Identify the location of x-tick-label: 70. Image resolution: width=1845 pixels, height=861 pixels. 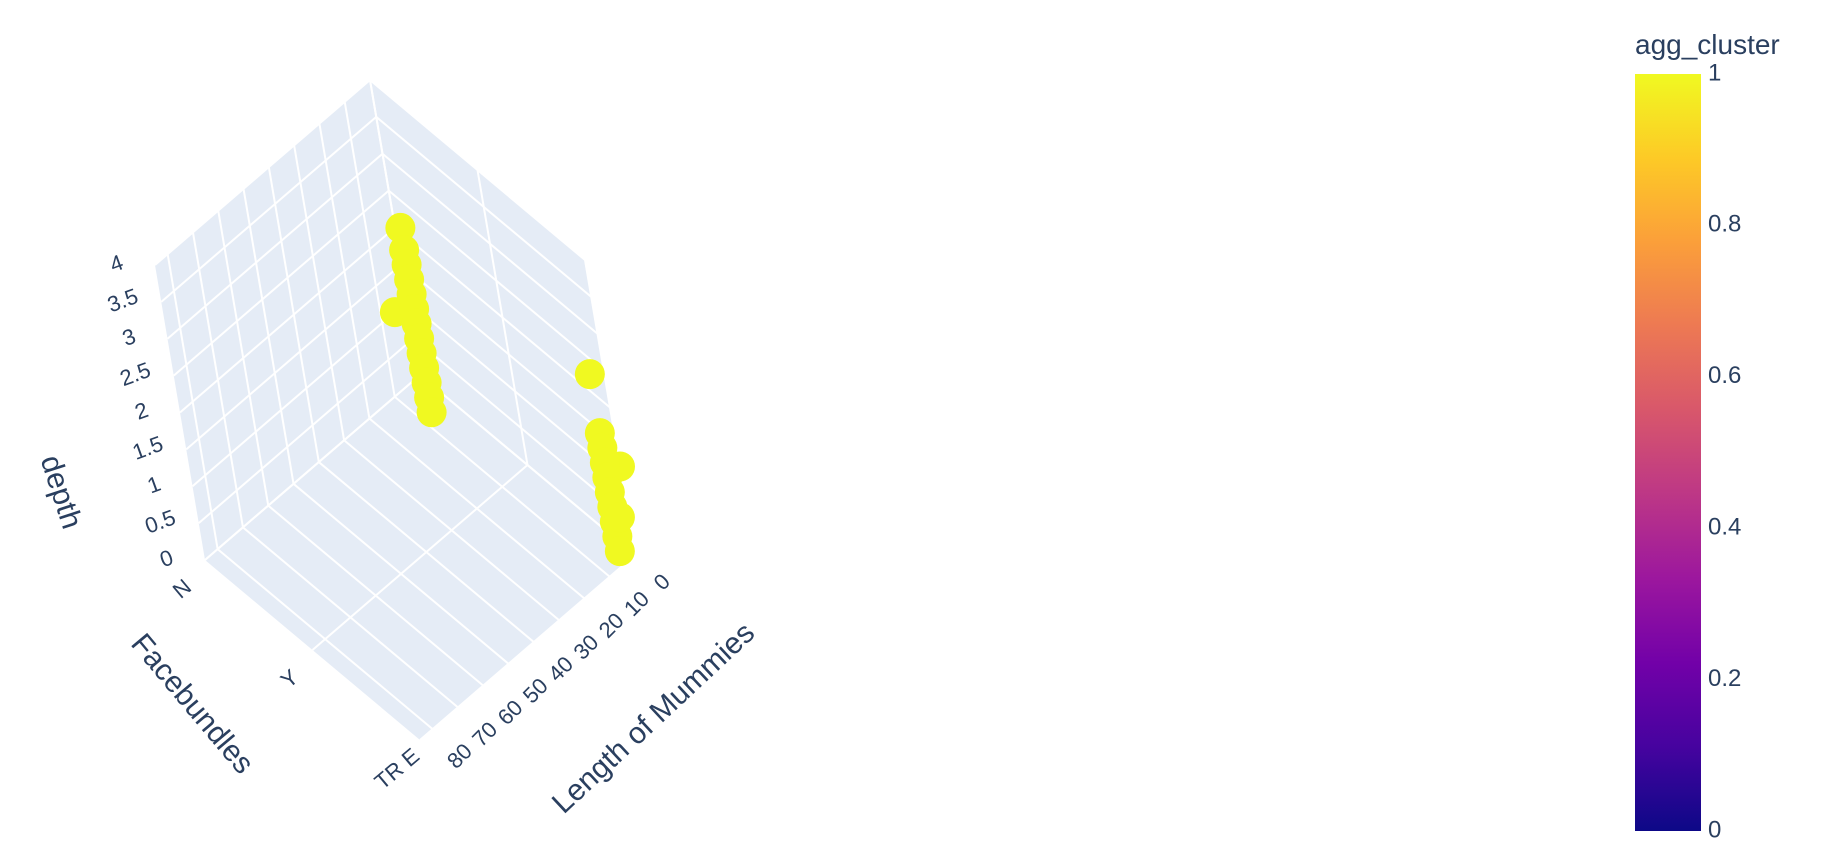
(484, 734).